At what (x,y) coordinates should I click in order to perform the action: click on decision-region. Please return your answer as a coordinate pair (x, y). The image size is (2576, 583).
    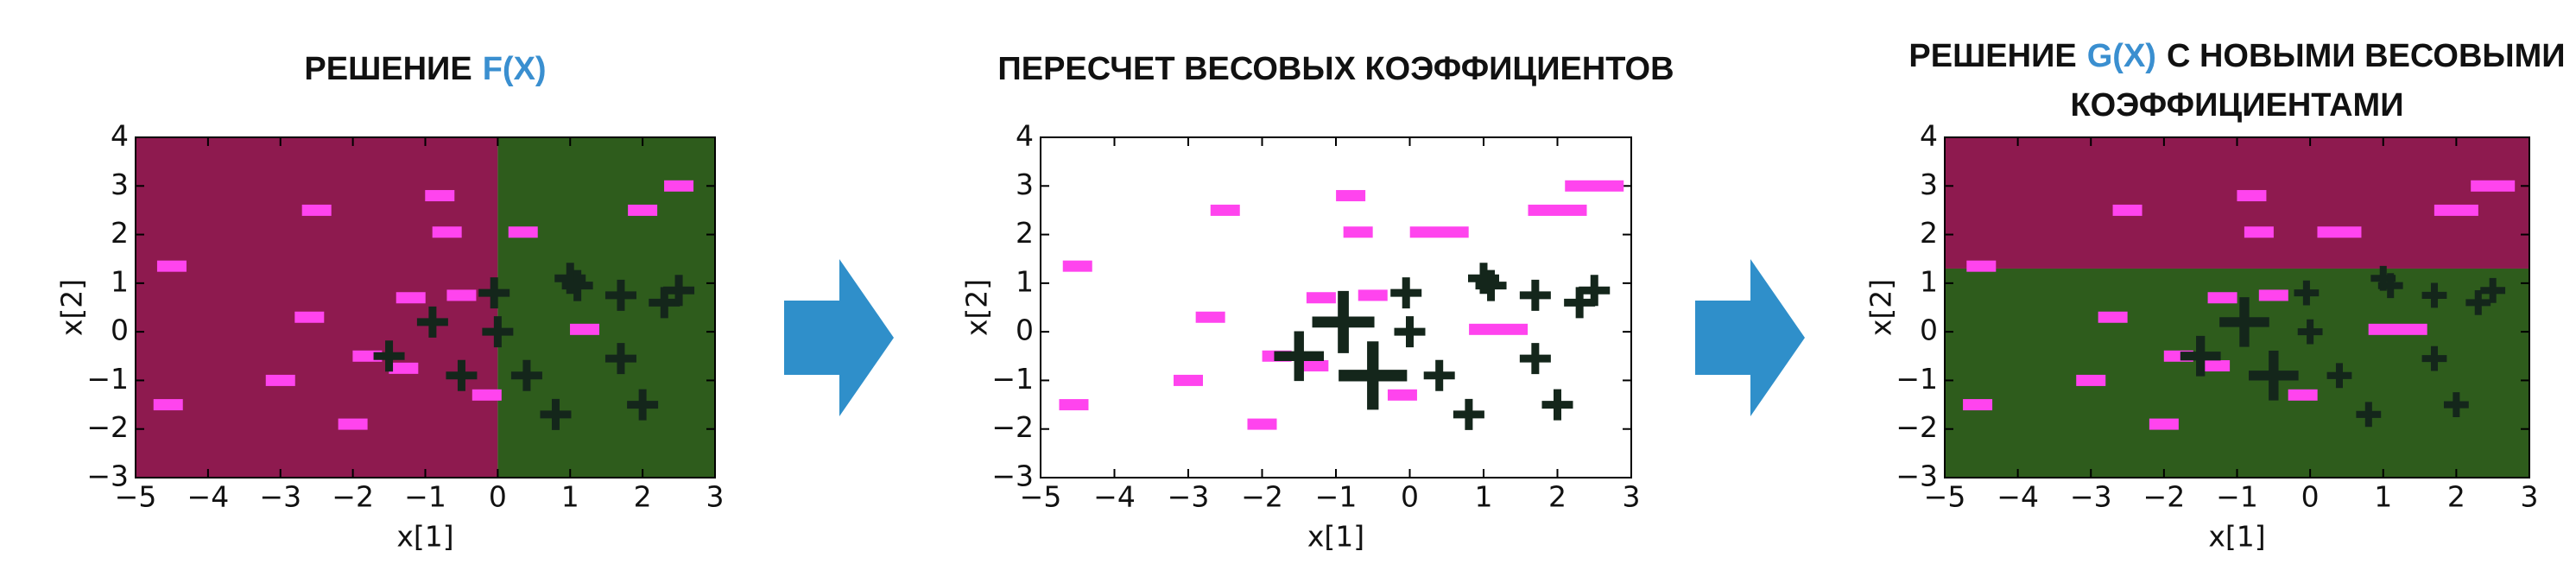
    Looking at the image, I should click on (2237, 203).